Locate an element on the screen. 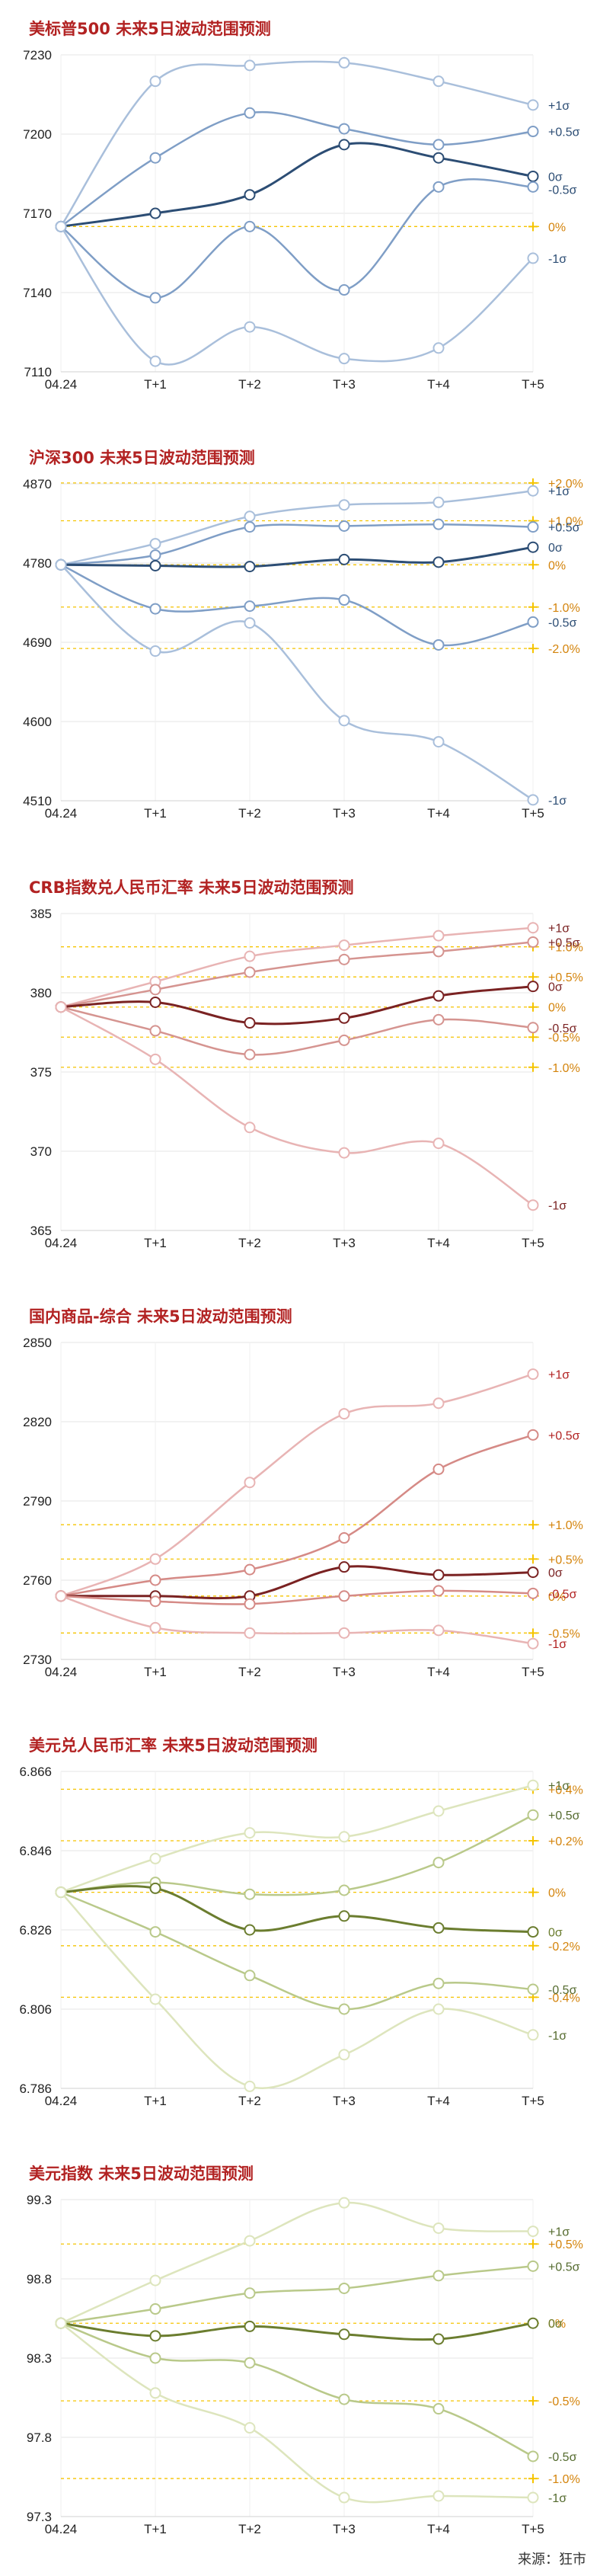 Image resolution: width=600 pixels, height=2576 pixels. y-tick-label: 4510 is located at coordinates (37, 801).